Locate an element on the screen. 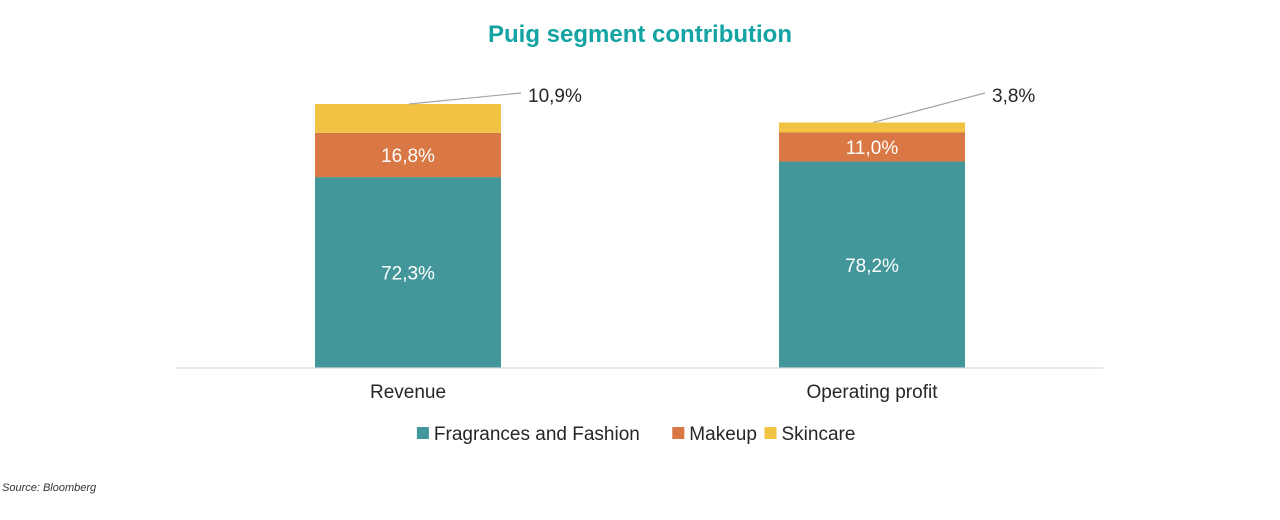 The image size is (1280, 520). data-label-operating-profit-makeup: 11,0% is located at coordinates (872, 148).